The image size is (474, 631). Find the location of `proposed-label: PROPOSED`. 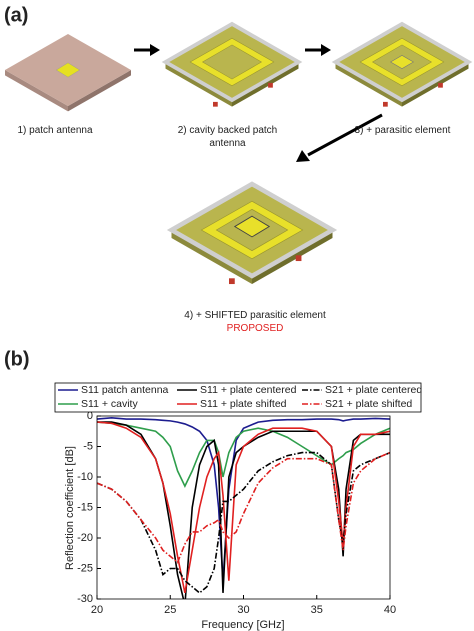

proposed-label: PROPOSED is located at coordinates (255, 328).